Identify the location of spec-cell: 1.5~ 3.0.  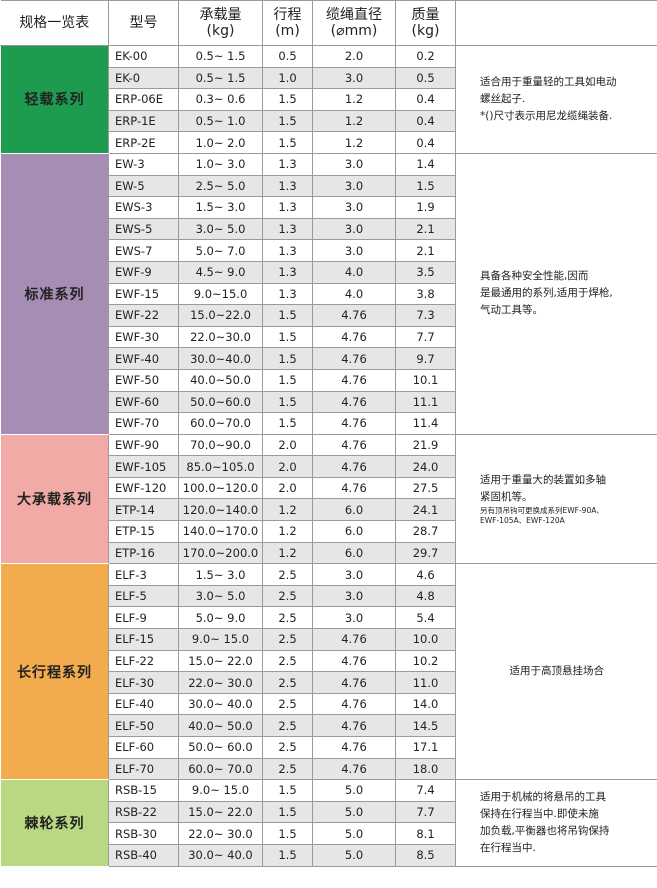
(220, 574).